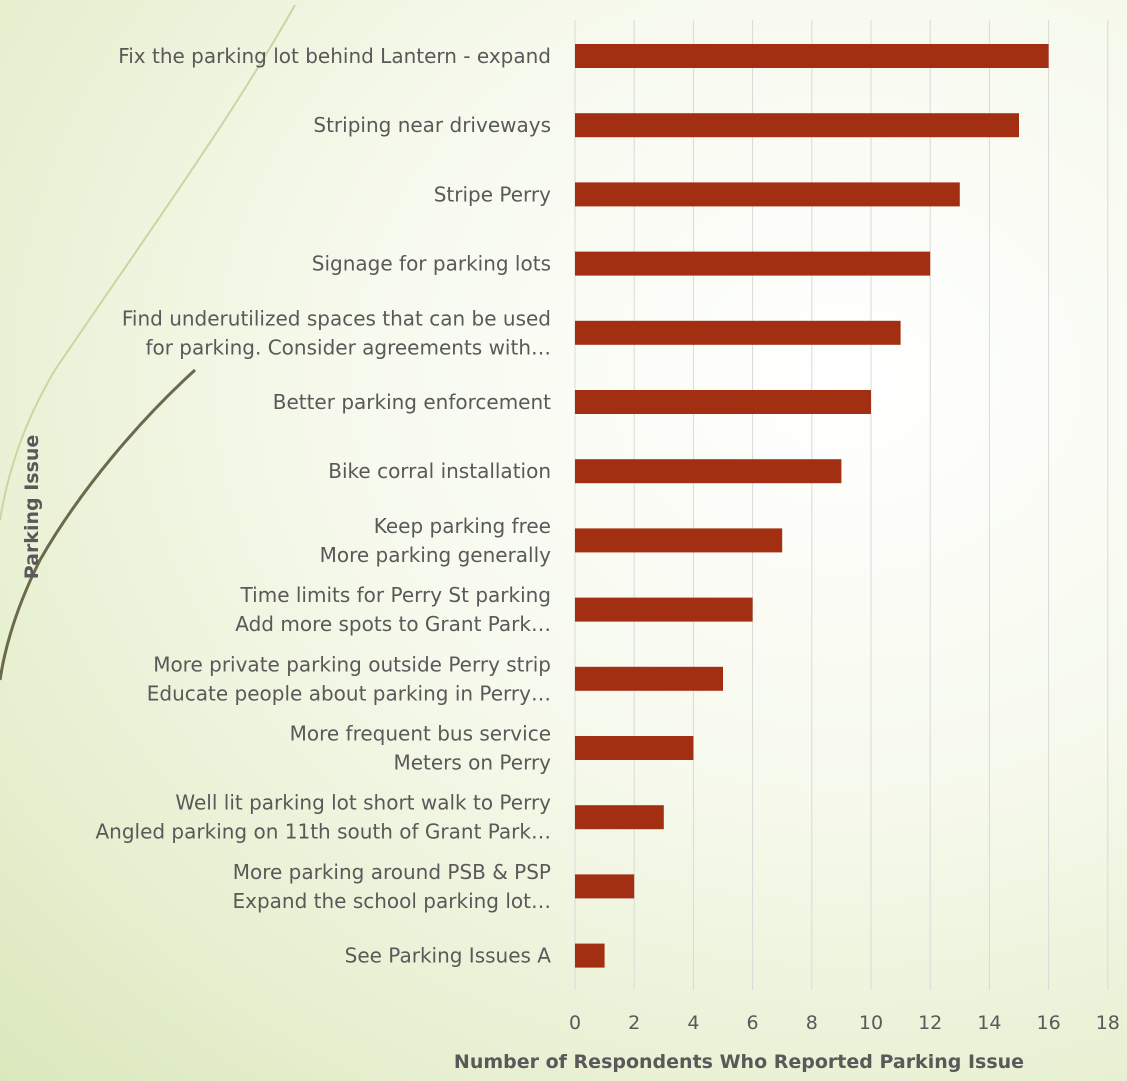 This screenshot has width=1127, height=1081. Describe the element at coordinates (634, 1023) in the screenshot. I see `x-tick-label: 2` at that location.